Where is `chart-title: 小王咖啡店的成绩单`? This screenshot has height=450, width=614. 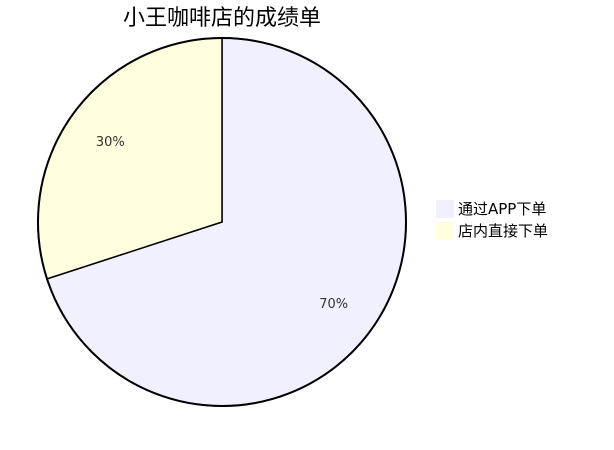
chart-title: 小王咖啡店的成绩单 is located at coordinates (222, 18).